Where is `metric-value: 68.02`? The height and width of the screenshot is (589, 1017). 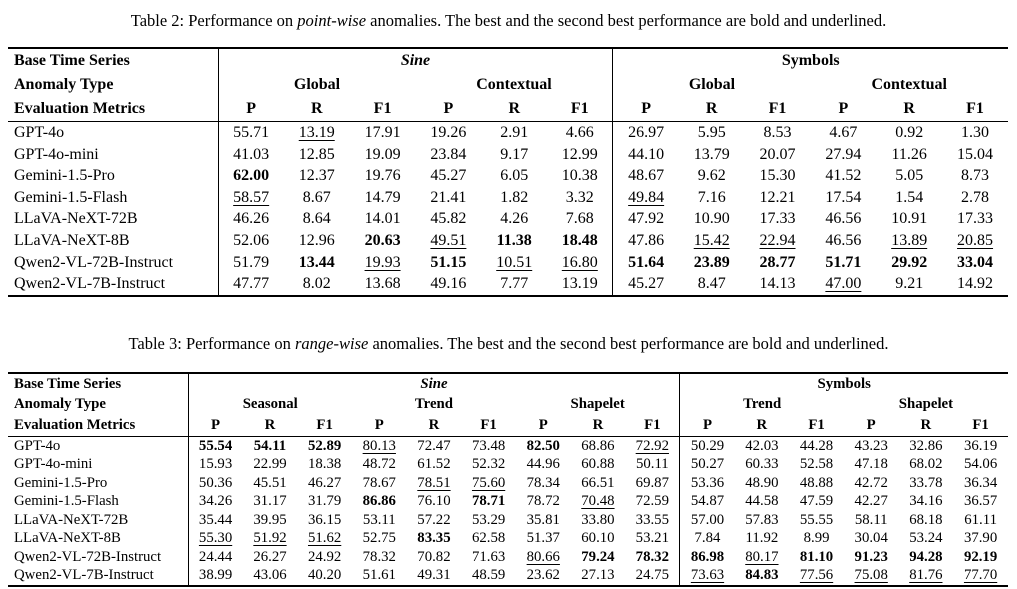 metric-value: 68.02 is located at coordinates (926, 464).